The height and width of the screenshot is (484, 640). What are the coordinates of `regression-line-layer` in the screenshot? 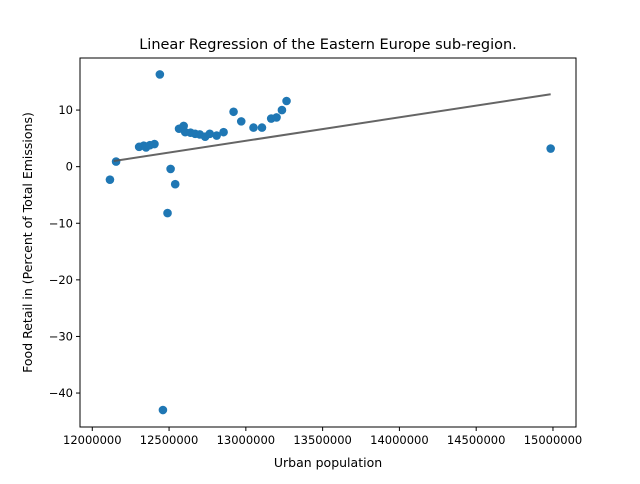 It's located at (332, 127).